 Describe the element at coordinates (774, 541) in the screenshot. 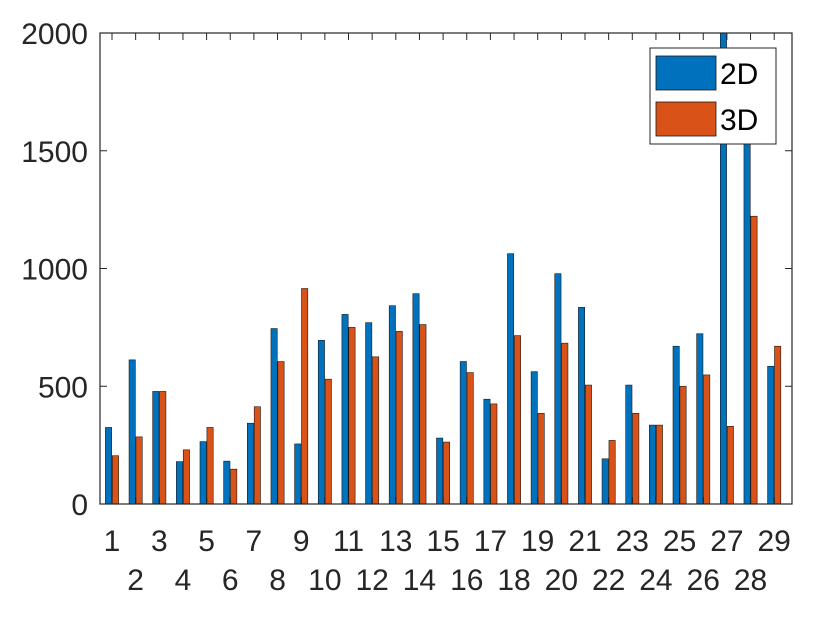

I see `x-tick-label-29: 29` at that location.